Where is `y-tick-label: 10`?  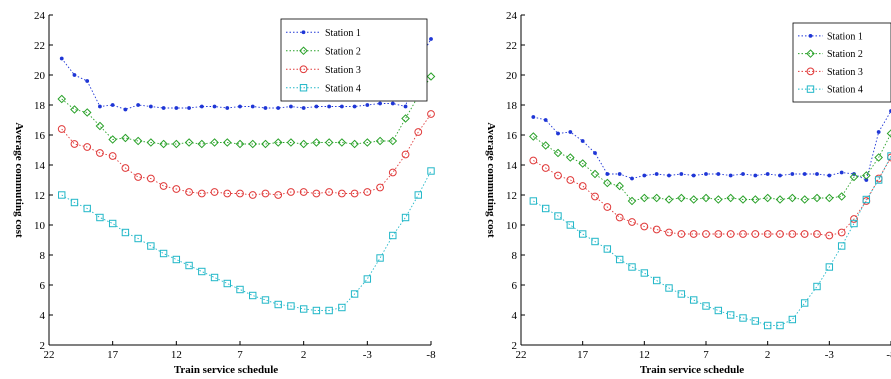 y-tick-label: 10 is located at coordinates (512, 226).